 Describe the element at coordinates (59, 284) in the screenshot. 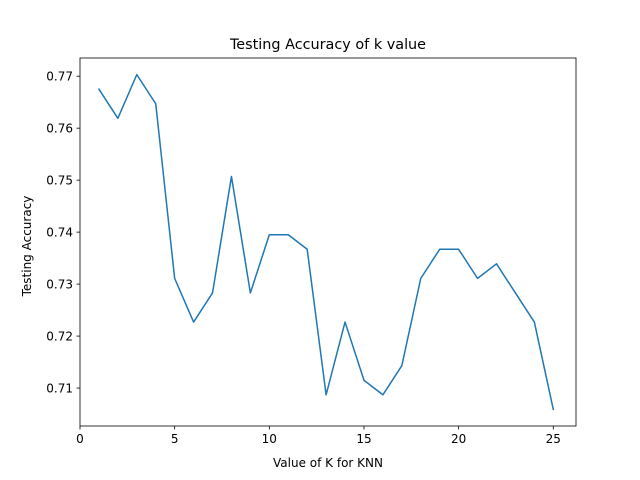

I see `y-tick-label: 0.73` at that location.